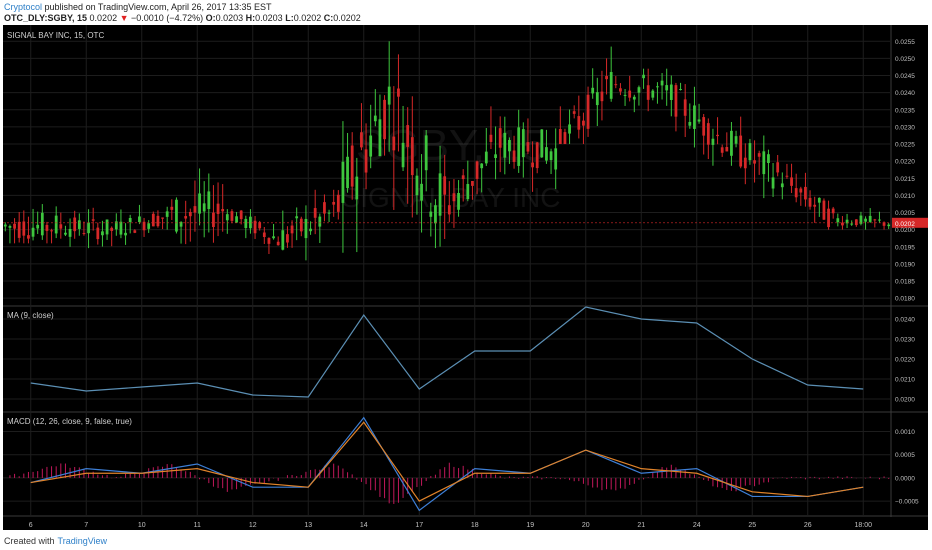 The height and width of the screenshot is (550, 932). I want to click on ma-line, so click(447, 352).